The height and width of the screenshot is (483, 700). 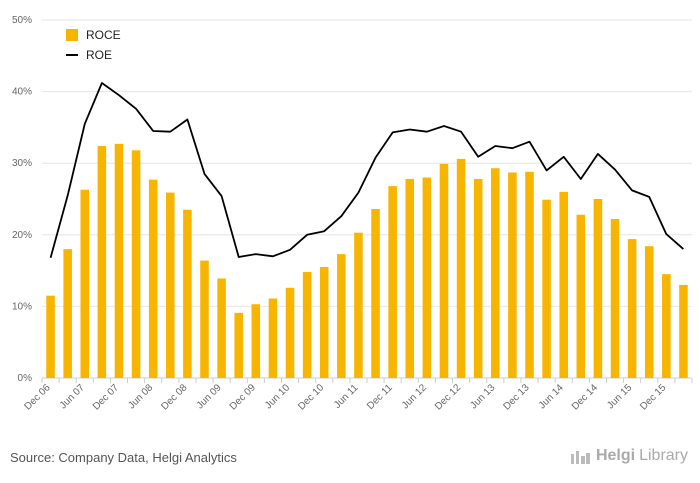 What do you see at coordinates (99, 55) in the screenshot?
I see `legend-label-roe: ROE` at bounding box center [99, 55].